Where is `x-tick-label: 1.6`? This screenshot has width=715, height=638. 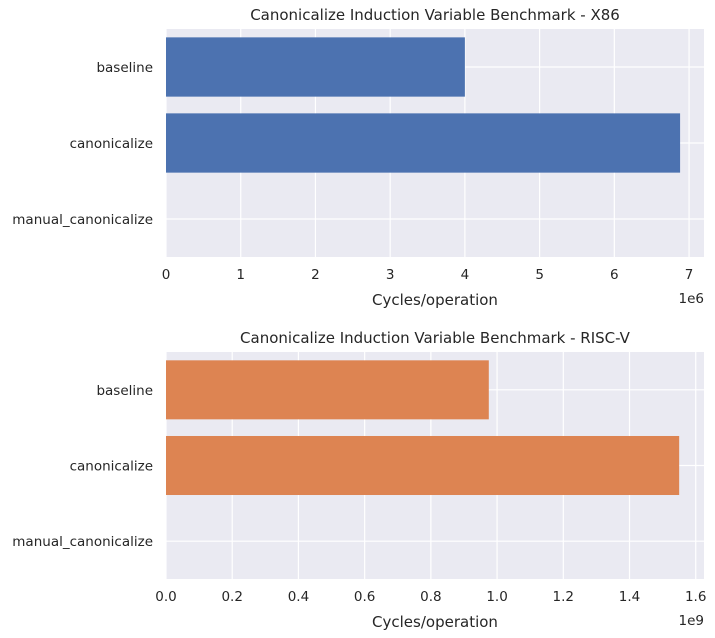
x-tick-label: 1.6 is located at coordinates (695, 597).